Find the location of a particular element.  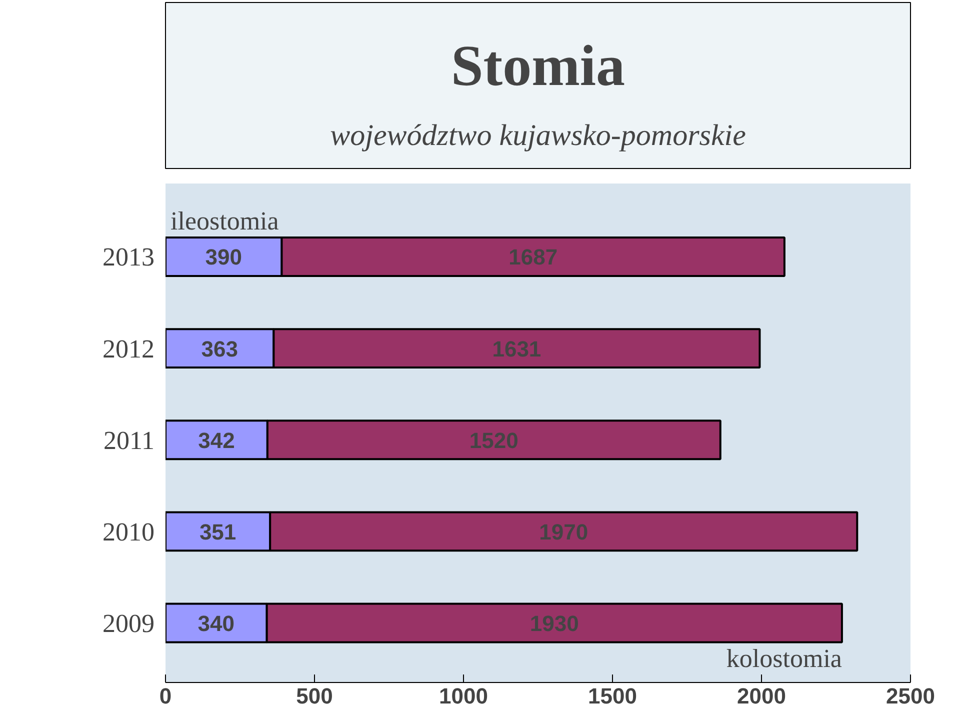

x-tick-label: 2500 is located at coordinates (910, 696).